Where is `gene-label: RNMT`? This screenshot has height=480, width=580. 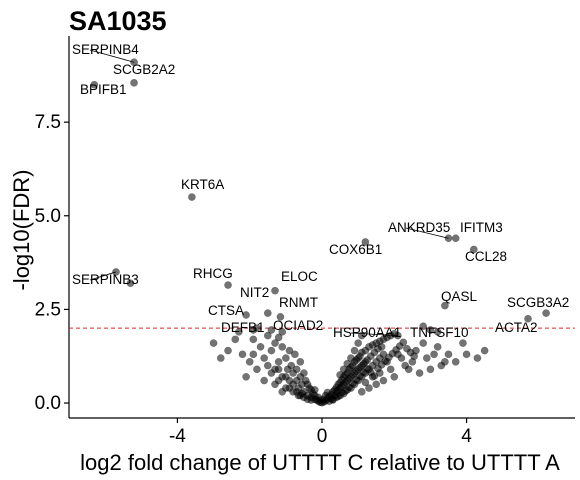 gene-label: RNMT is located at coordinates (298, 302).